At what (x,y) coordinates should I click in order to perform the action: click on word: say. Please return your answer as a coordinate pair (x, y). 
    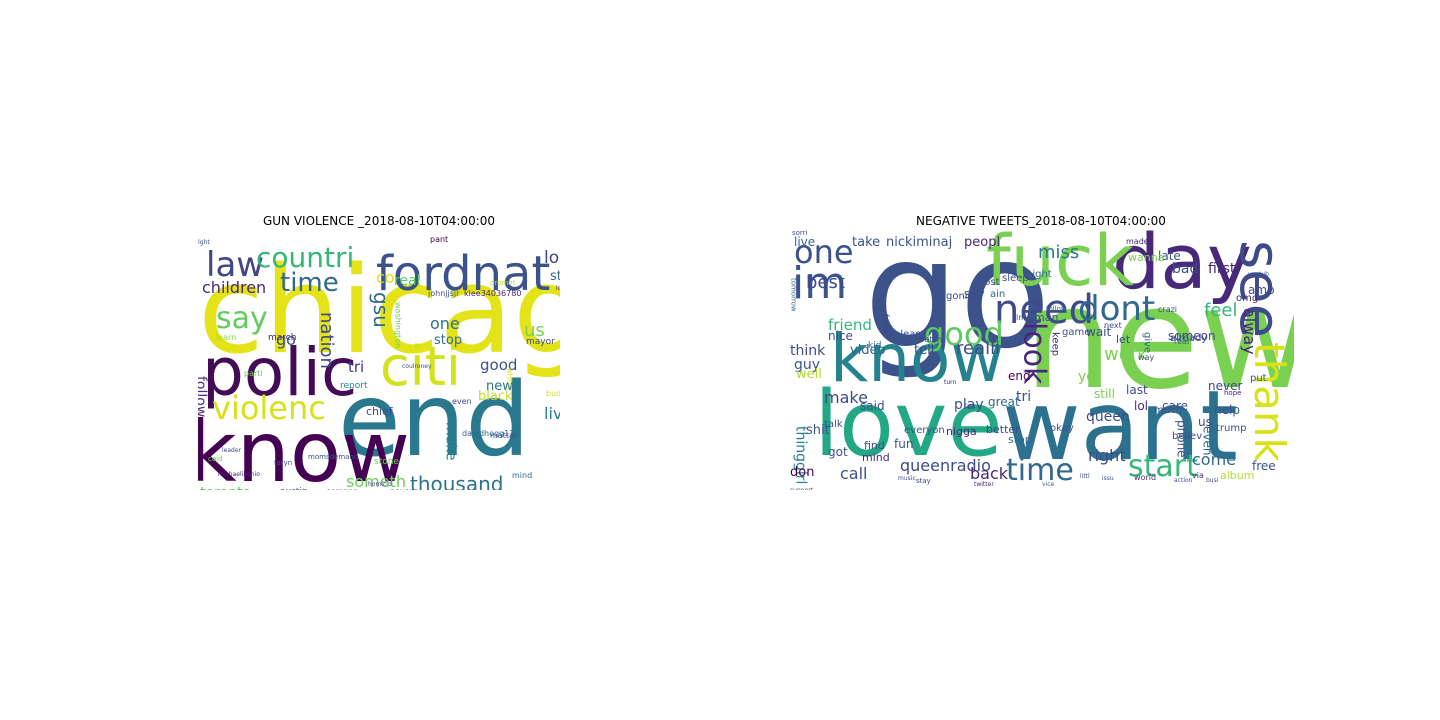
    Looking at the image, I should click on (242, 318).